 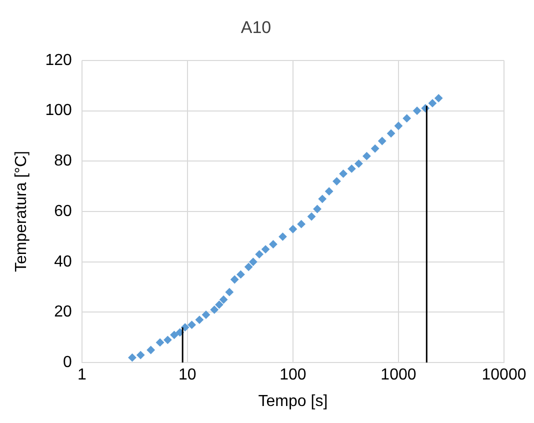 What do you see at coordinates (63, 261) in the screenshot?
I see `y-tick-label: 40` at bounding box center [63, 261].